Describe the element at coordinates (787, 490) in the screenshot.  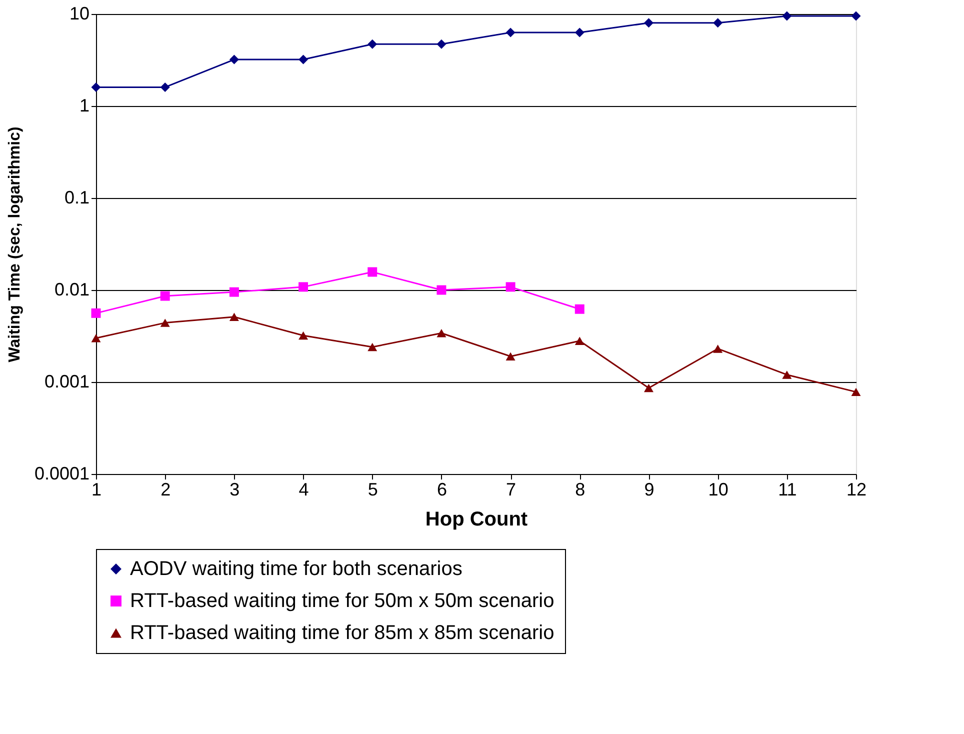
I see `x-tick-label: 11` at that location.